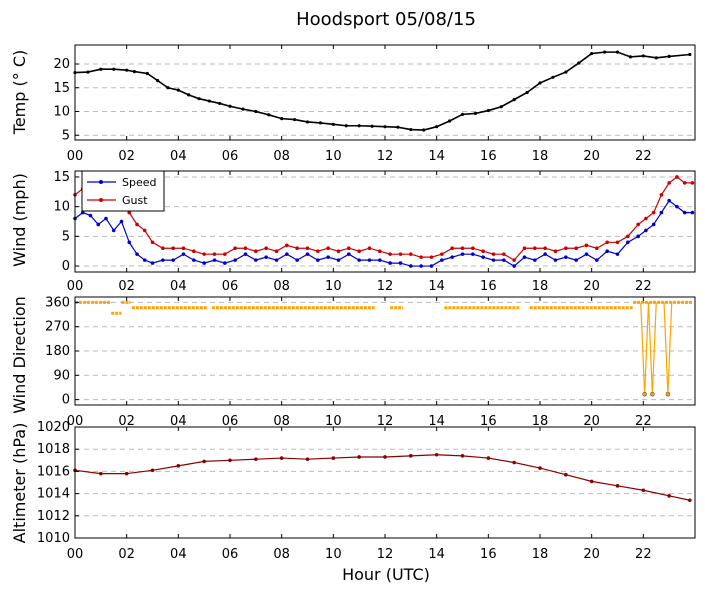 The width and height of the screenshot is (705, 594). What do you see at coordinates (281, 156) in the screenshot?
I see `temp-xtick-label: 08` at bounding box center [281, 156].